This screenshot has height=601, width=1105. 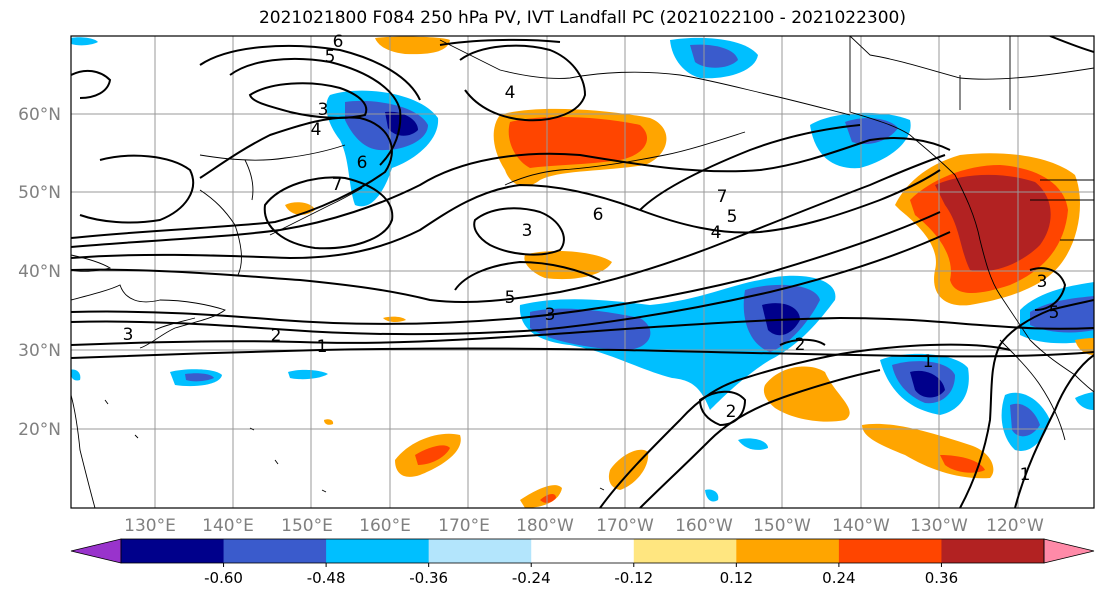 What do you see at coordinates (39, 115) in the screenshot?
I see `lat-label: 60°N` at bounding box center [39, 115].